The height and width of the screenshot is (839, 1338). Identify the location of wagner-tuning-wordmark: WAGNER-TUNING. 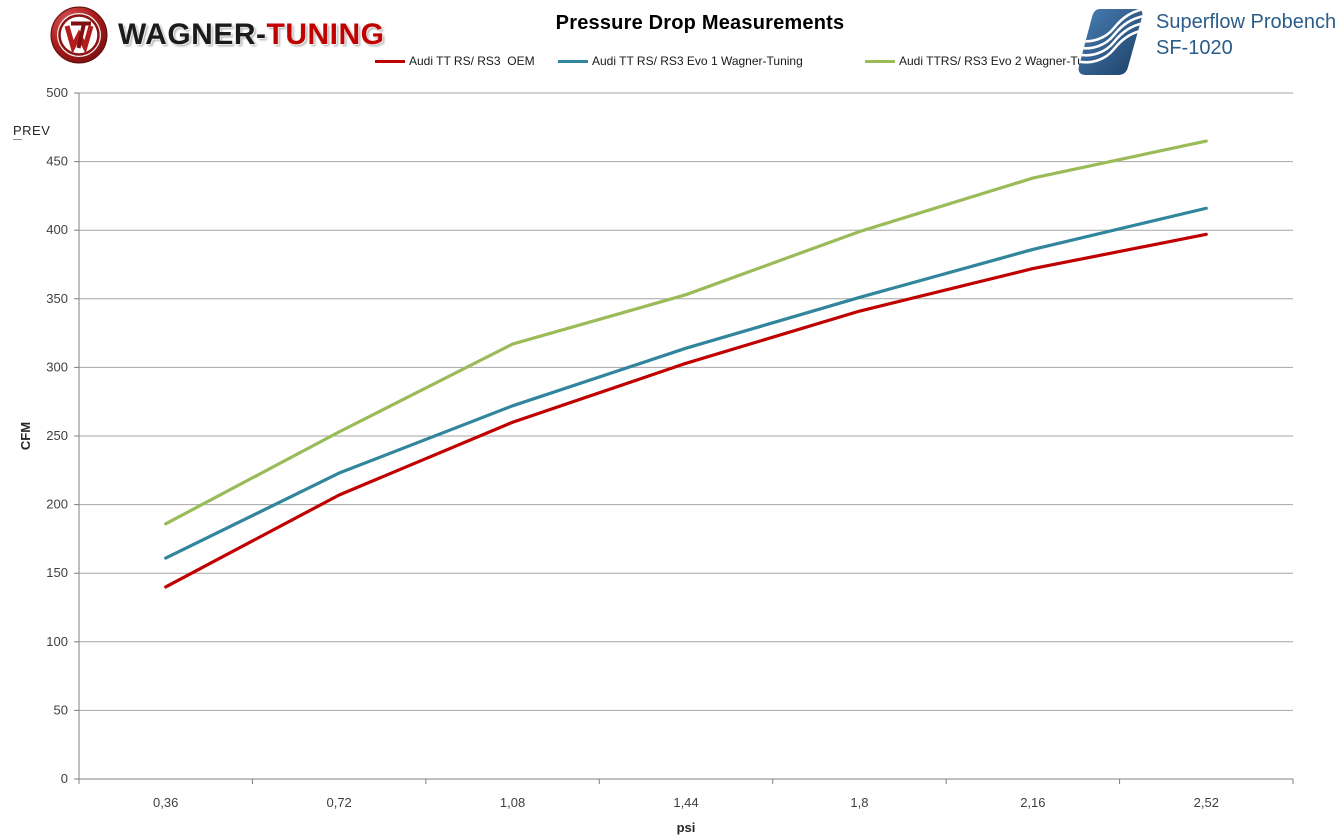
(251, 35).